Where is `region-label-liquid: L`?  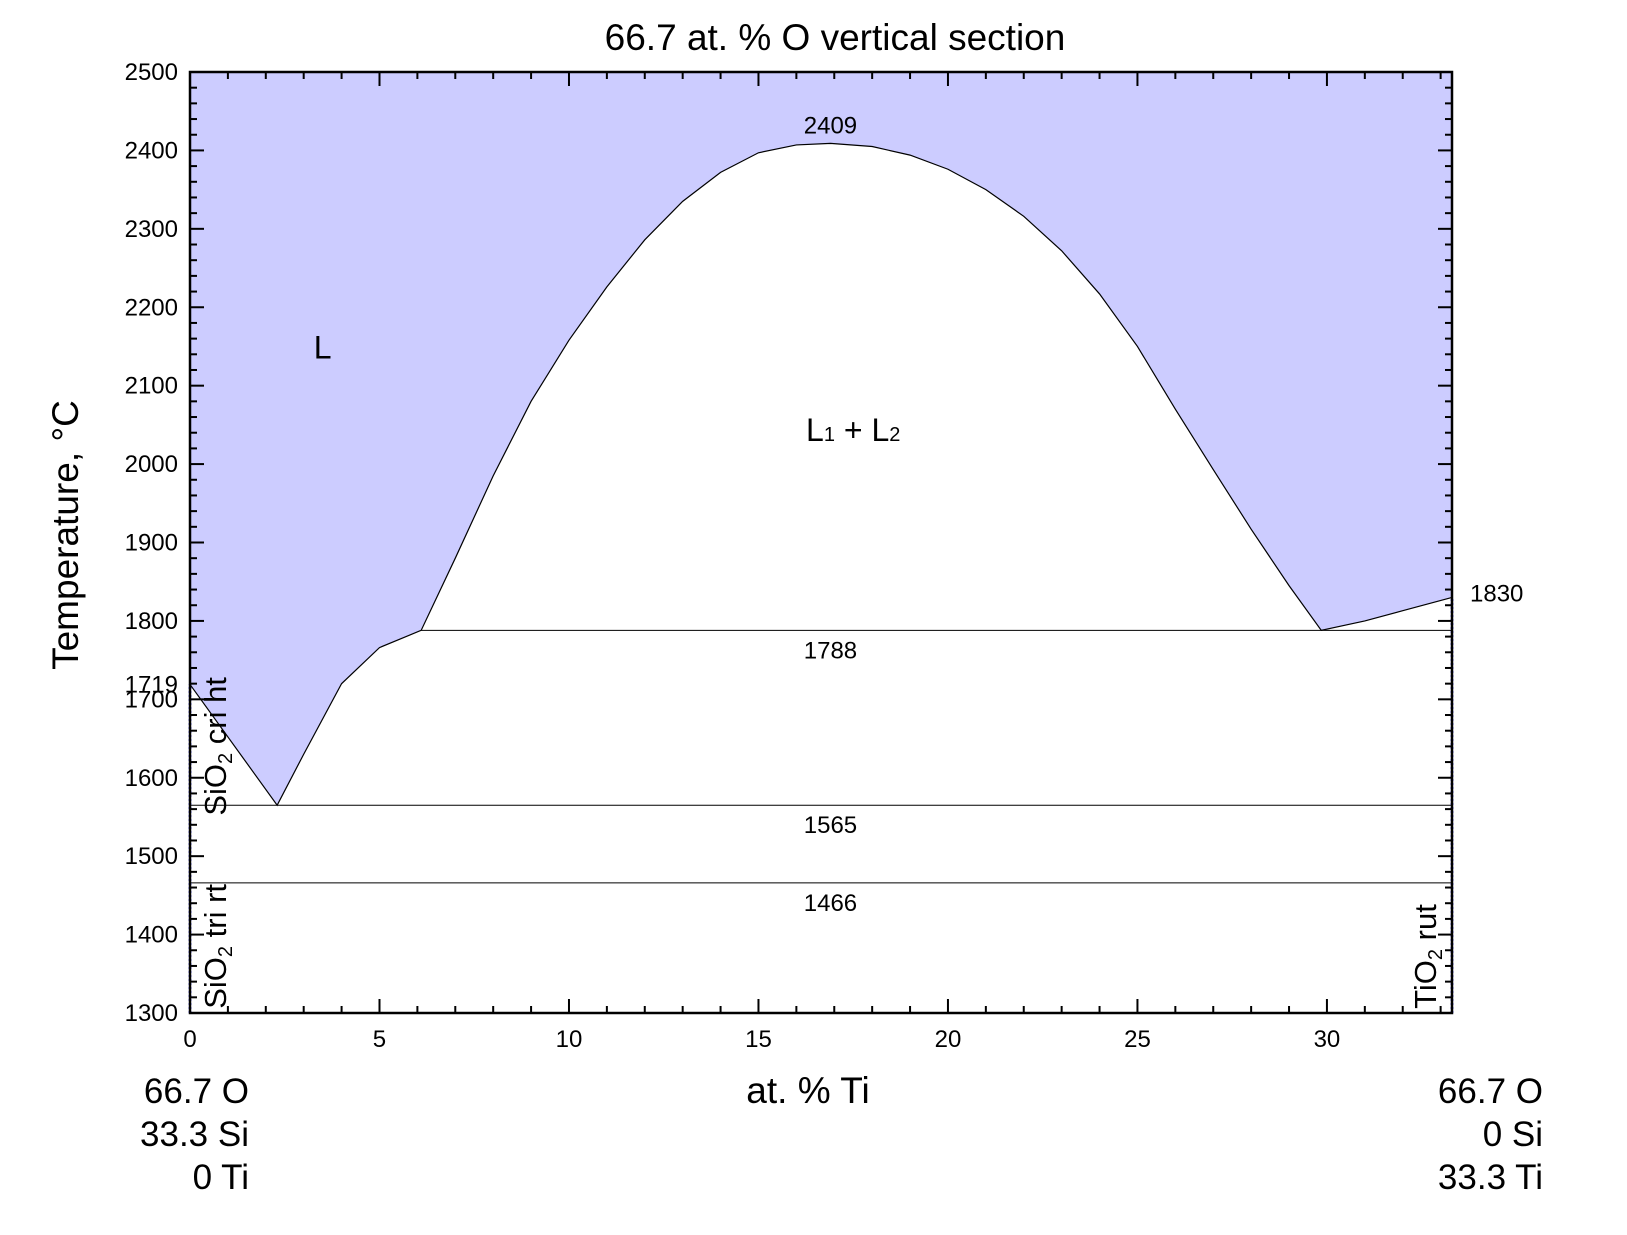
region-label-liquid: L is located at coordinates (323, 347).